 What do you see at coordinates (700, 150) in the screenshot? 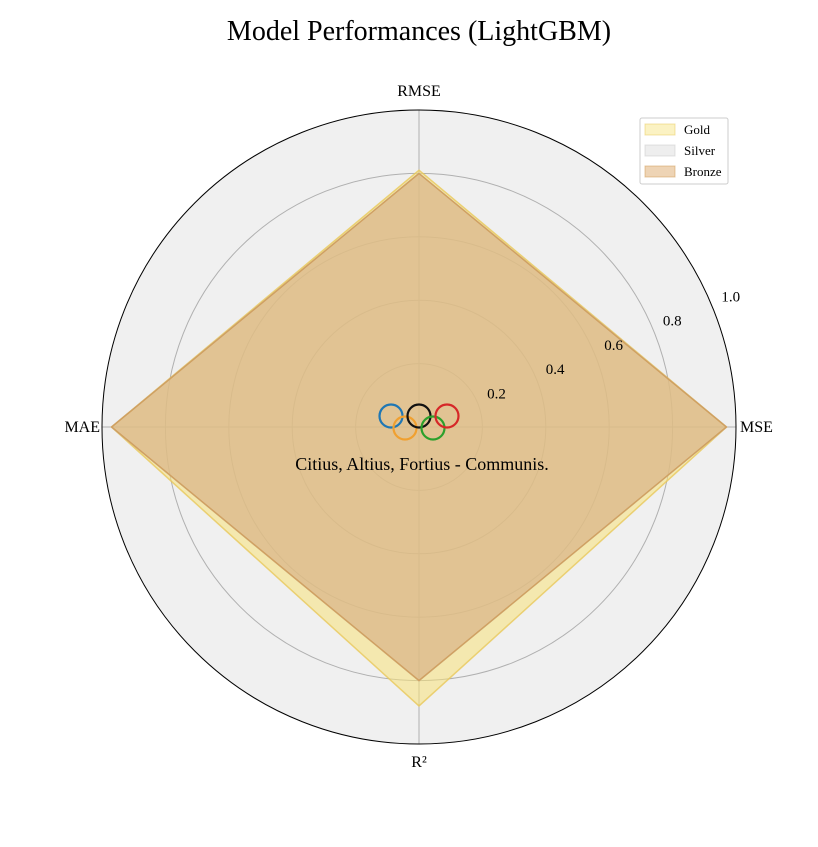
I see `legend-label-silver: Silver` at bounding box center [700, 150].